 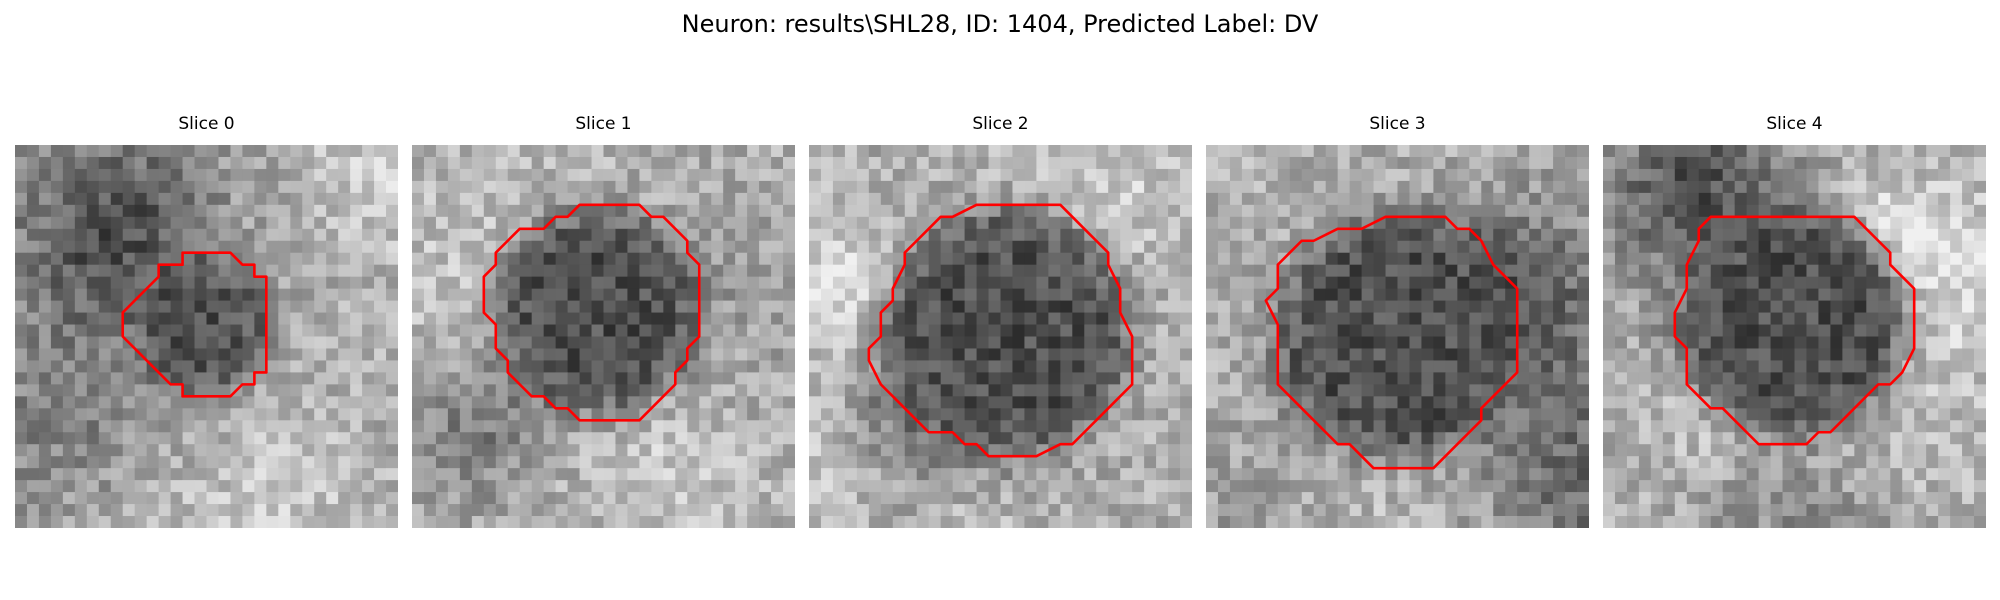 What do you see at coordinates (206, 124) in the screenshot?
I see `slice-title: Slice 0` at bounding box center [206, 124].